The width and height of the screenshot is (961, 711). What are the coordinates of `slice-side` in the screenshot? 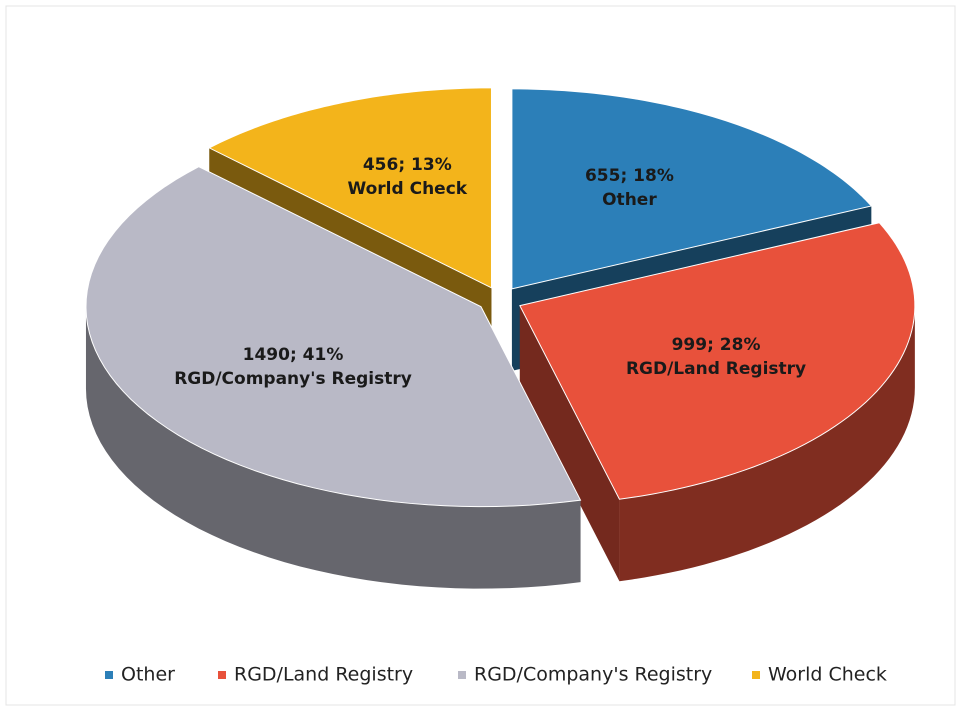 It's located at (767, 443).